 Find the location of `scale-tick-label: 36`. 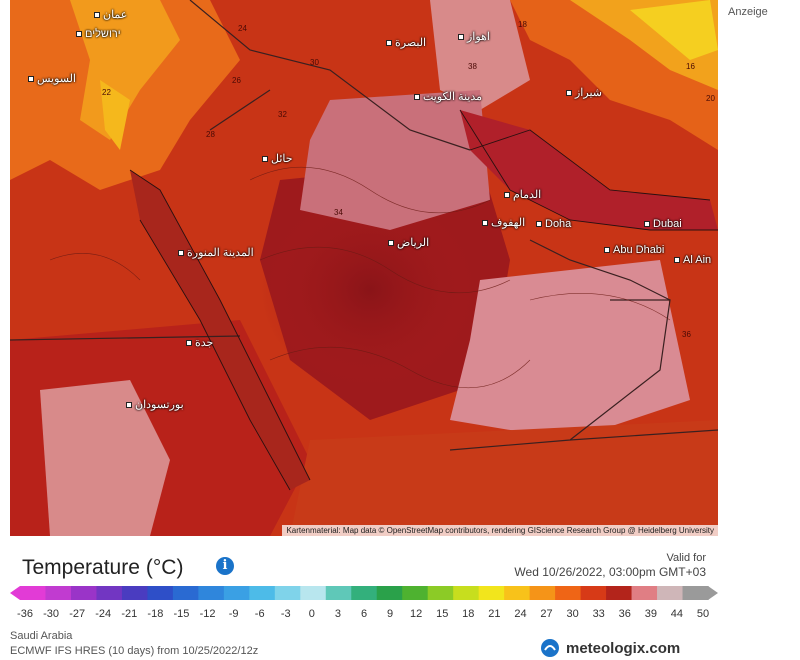

scale-tick-label: 36 is located at coordinates (624, 614).